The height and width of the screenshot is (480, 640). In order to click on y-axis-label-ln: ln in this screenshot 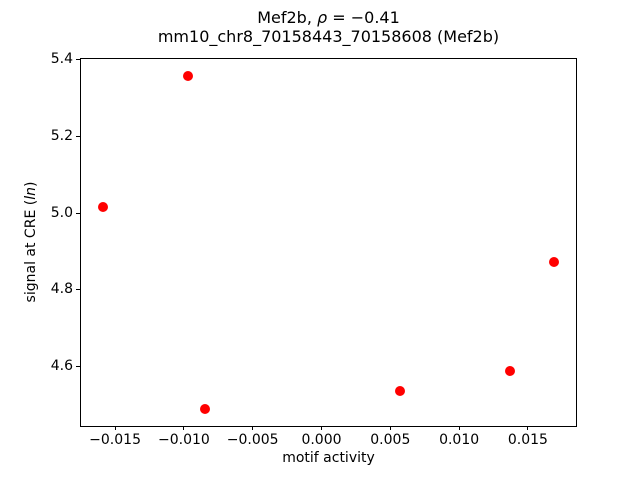, I will do `click(31, 193)`.